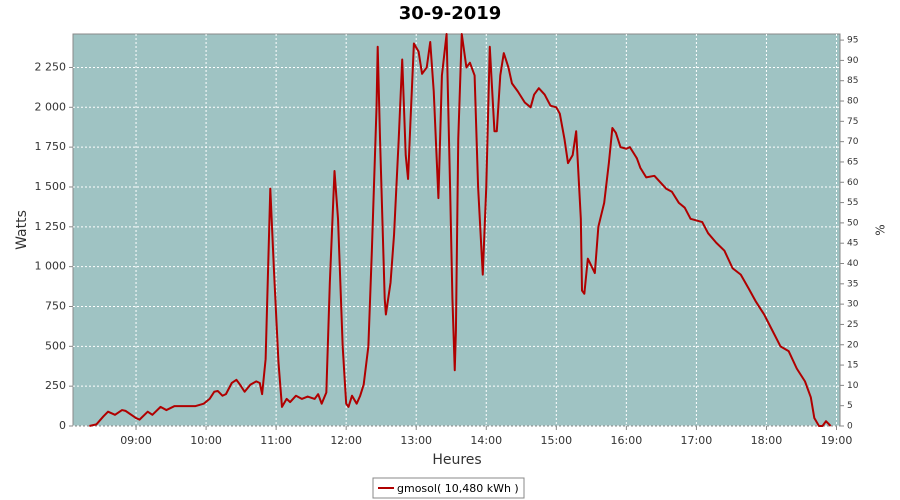 This screenshot has height=500, width=900. I want to click on x-tick-label: 13:00, so click(416, 440).